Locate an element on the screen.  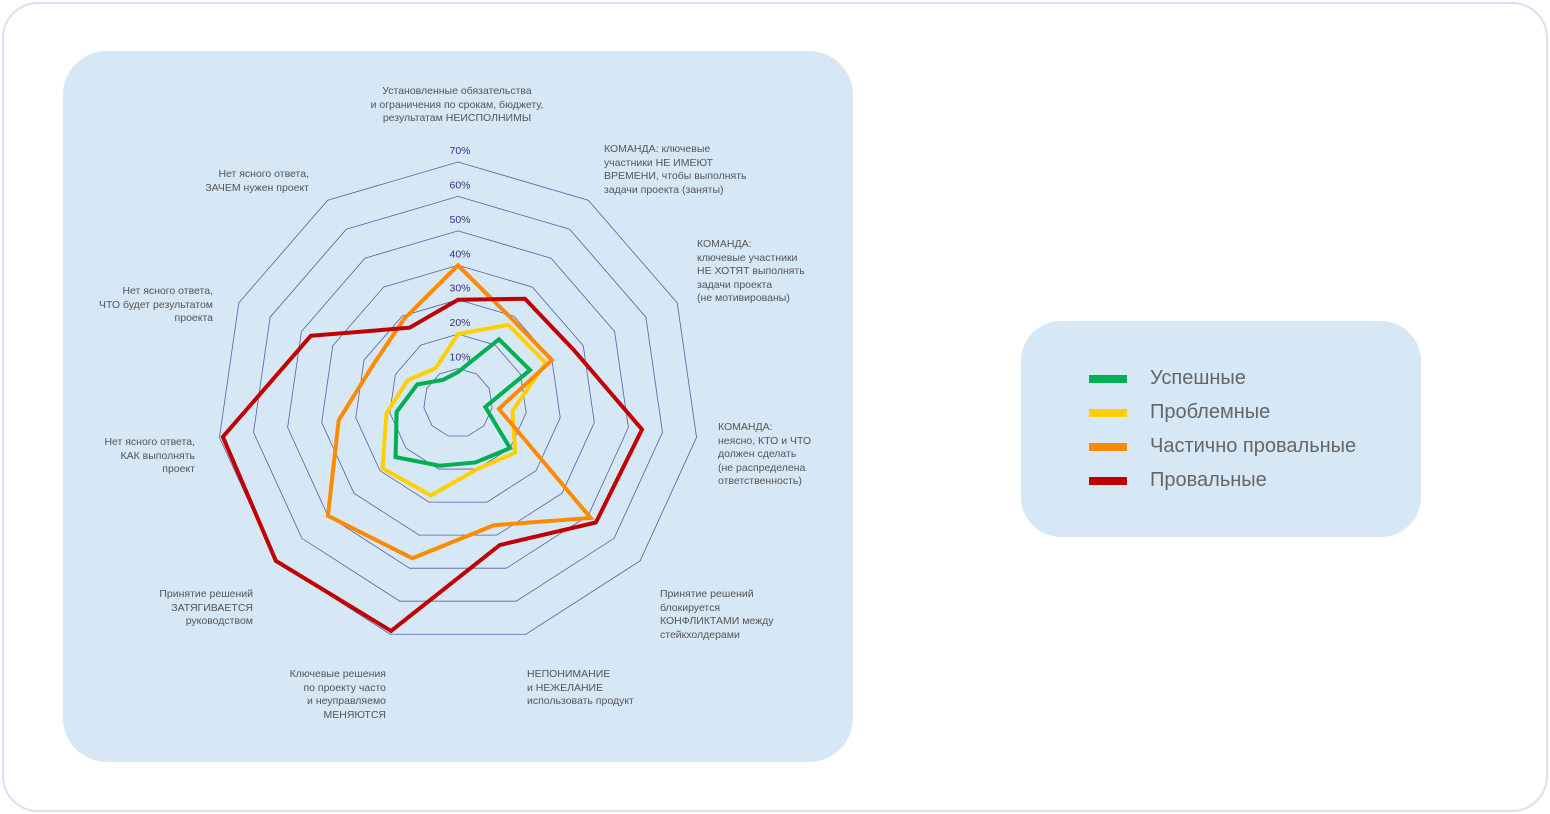
axis-label-line: НЕ ХОТЯТ выполнять is located at coordinates (751, 271).